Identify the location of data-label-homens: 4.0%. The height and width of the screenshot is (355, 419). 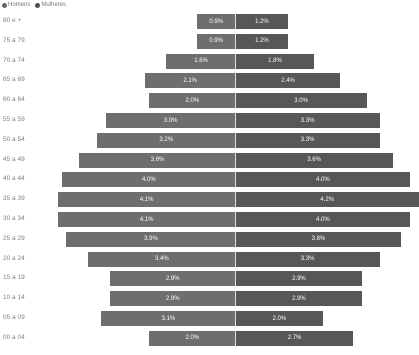
(149, 179).